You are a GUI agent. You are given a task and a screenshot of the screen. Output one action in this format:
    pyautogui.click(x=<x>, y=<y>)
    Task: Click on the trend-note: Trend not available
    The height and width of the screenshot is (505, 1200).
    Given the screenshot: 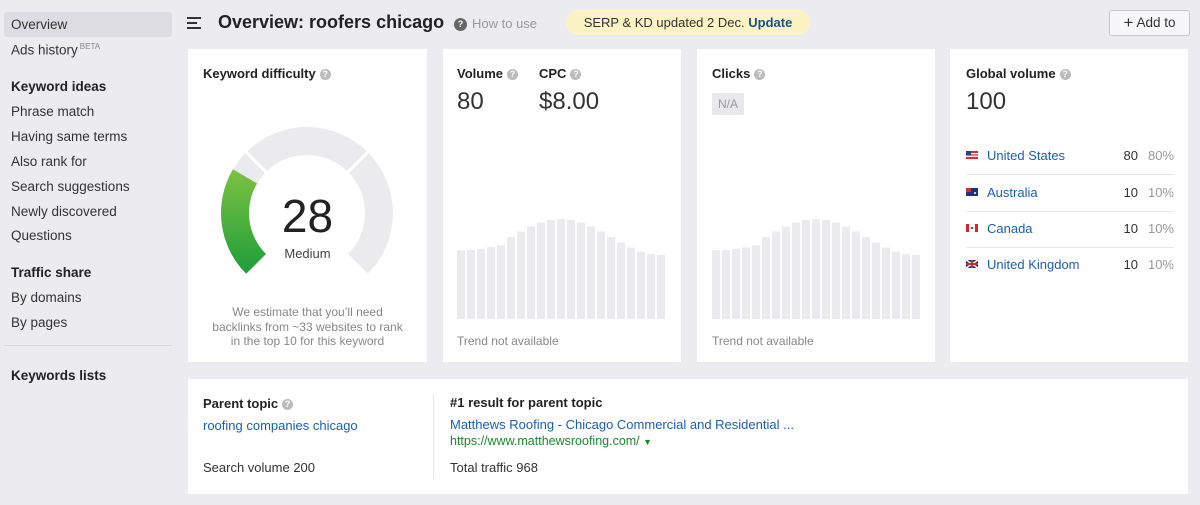 What is the action you would take?
    pyautogui.click(x=763, y=341)
    